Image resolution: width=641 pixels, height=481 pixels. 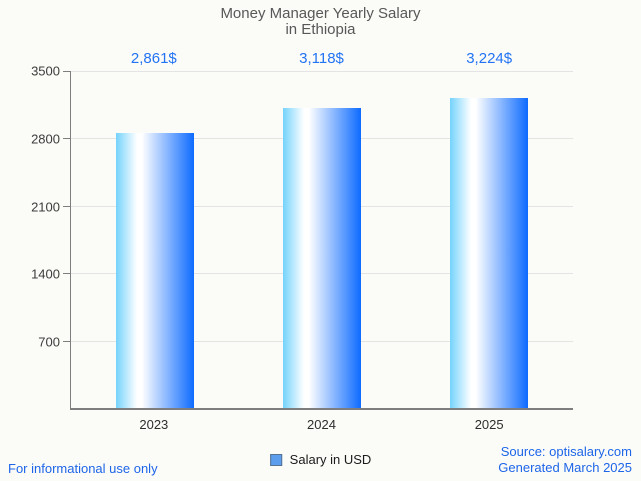 What do you see at coordinates (153, 58) in the screenshot?
I see `bar-value-label: 2,861$` at bounding box center [153, 58].